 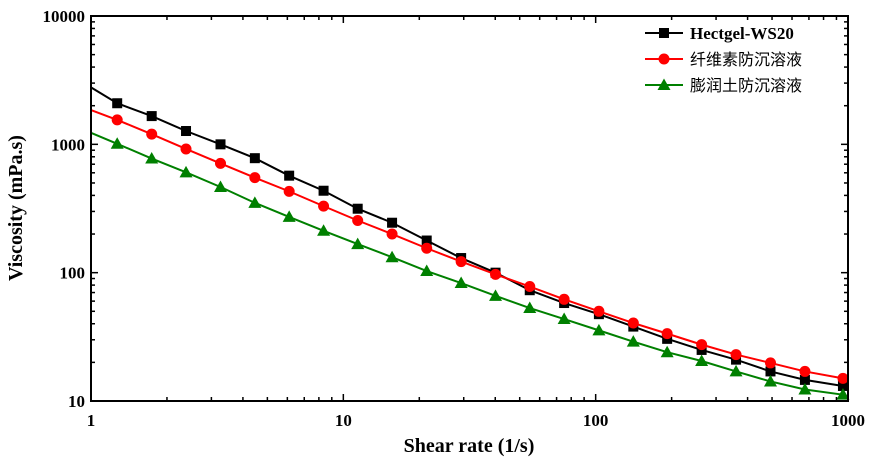 I want to click on y-tick-label: 1000, so click(x=68, y=144).